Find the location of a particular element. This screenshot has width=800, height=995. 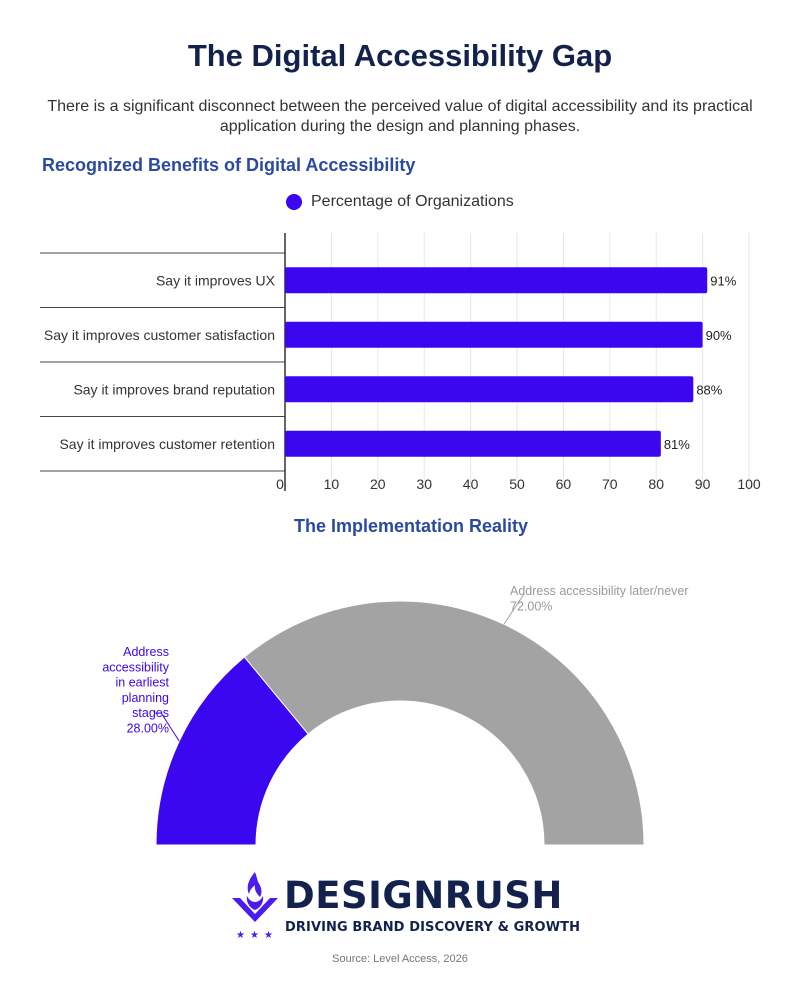

category-label: Say it improves UX is located at coordinates (216, 280).